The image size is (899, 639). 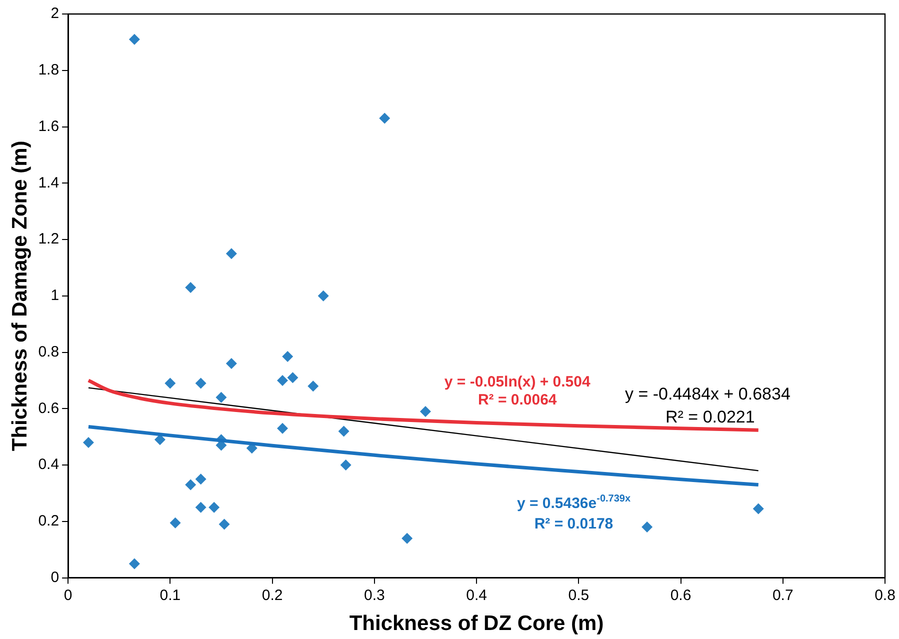 What do you see at coordinates (476, 595) in the screenshot?
I see `x-tick-label: 0.4` at bounding box center [476, 595].